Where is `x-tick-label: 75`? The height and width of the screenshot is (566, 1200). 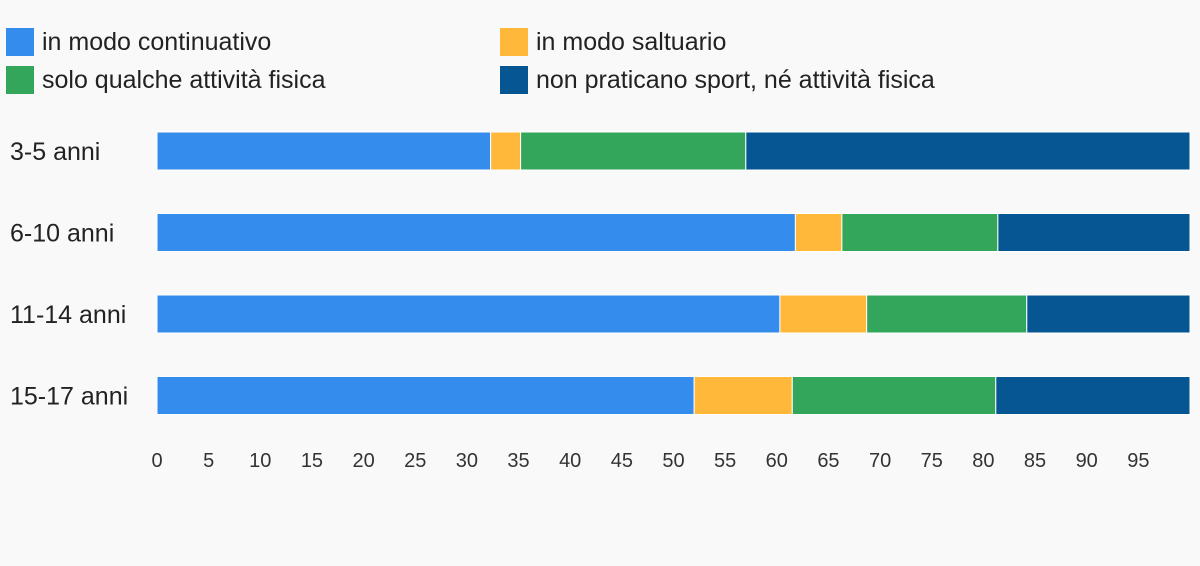 x-tick-label: 75 is located at coordinates (932, 461).